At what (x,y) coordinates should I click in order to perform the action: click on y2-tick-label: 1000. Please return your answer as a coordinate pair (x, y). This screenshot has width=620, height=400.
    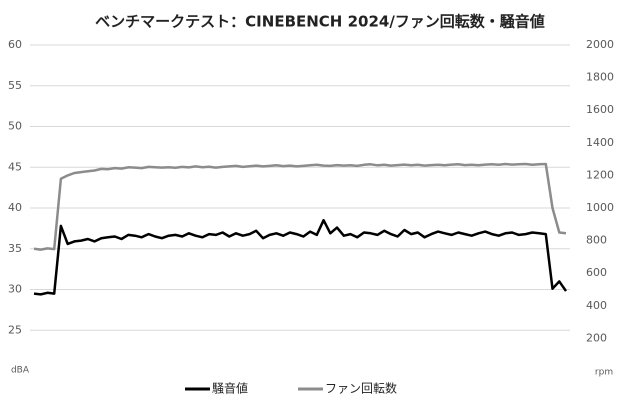
    Looking at the image, I should click on (600, 207).